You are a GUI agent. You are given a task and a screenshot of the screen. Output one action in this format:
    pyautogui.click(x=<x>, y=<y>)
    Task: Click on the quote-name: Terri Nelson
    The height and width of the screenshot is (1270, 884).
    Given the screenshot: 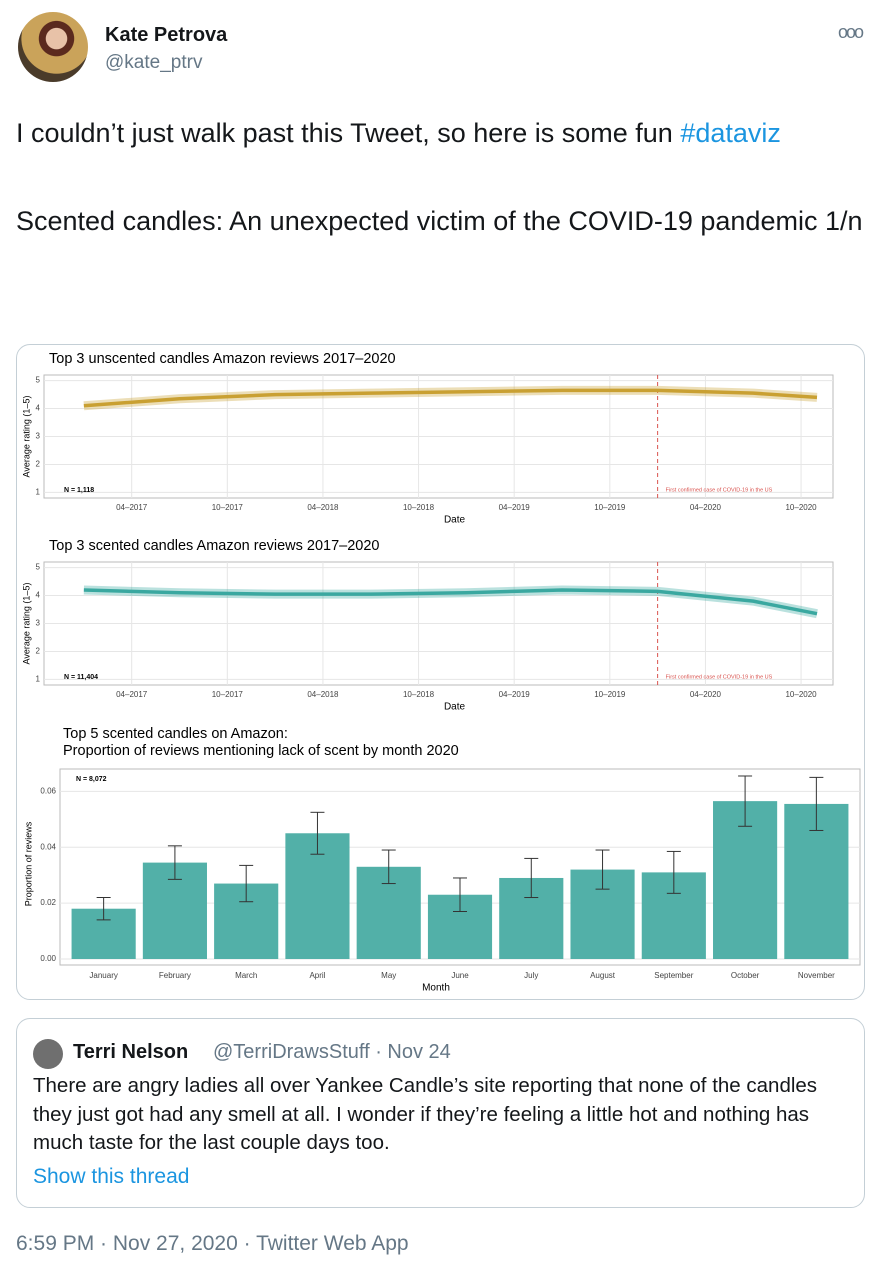 What is the action you would take?
    pyautogui.click(x=131, y=1052)
    